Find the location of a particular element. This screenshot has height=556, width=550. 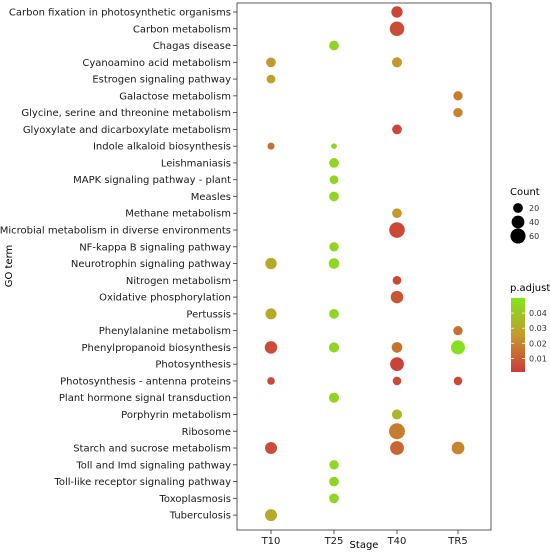

point-tuberculosis-t10 is located at coordinates (271, 515).